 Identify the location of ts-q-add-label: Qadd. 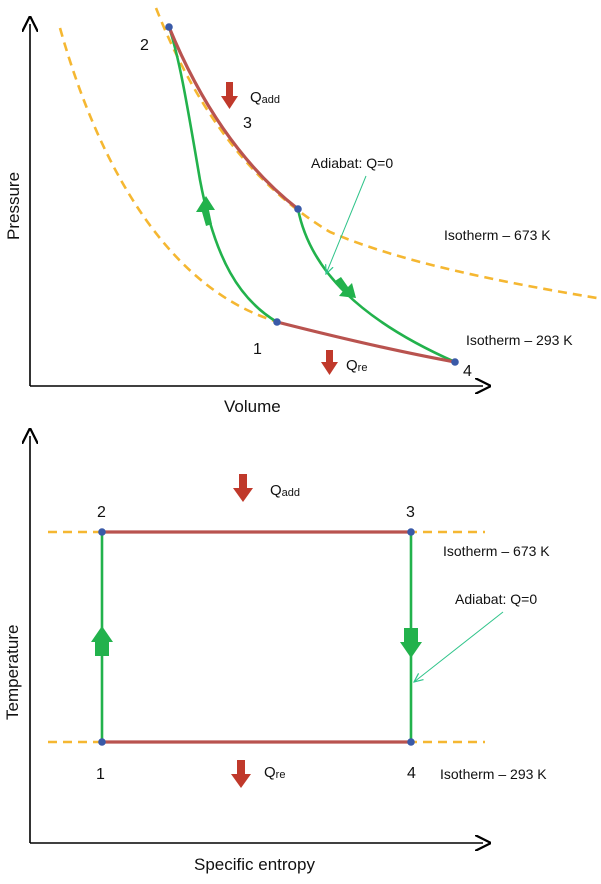
(285, 490).